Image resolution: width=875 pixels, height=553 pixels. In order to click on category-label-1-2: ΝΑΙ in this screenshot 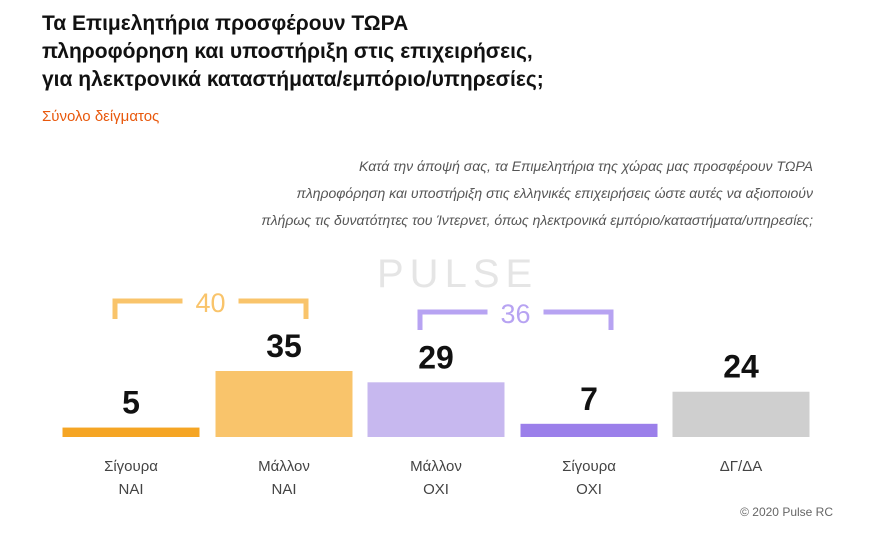, I will do `click(130, 489)`.